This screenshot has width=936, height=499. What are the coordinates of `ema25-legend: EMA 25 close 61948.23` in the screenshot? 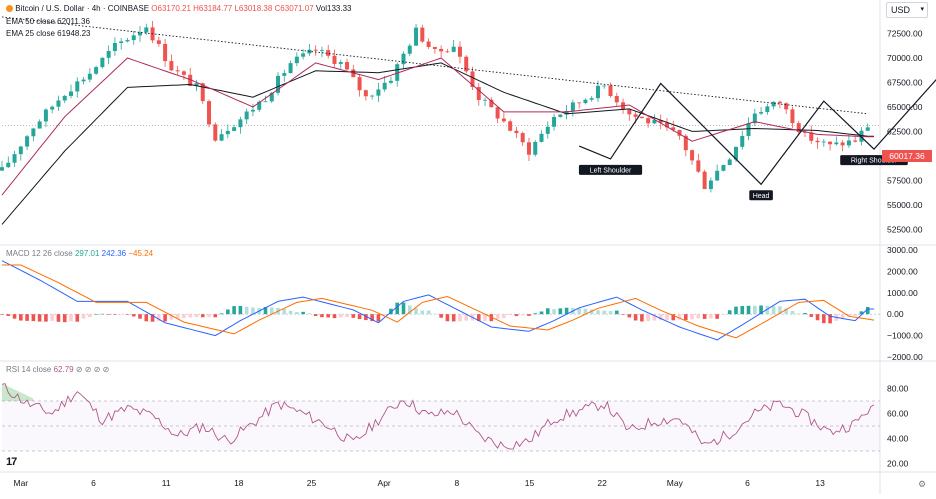 It's located at (48, 33).